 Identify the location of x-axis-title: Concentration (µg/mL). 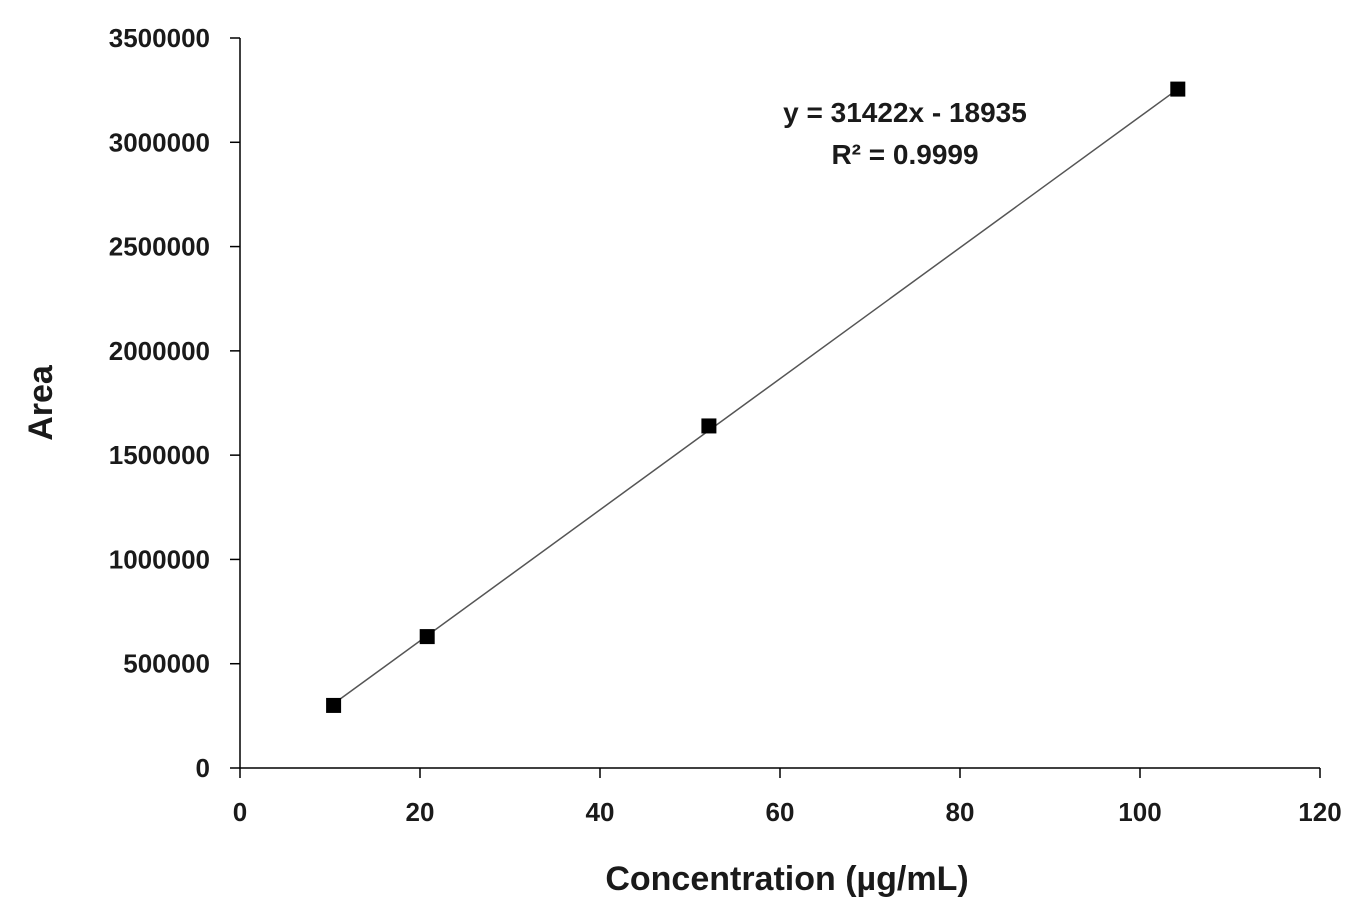
(786, 879).